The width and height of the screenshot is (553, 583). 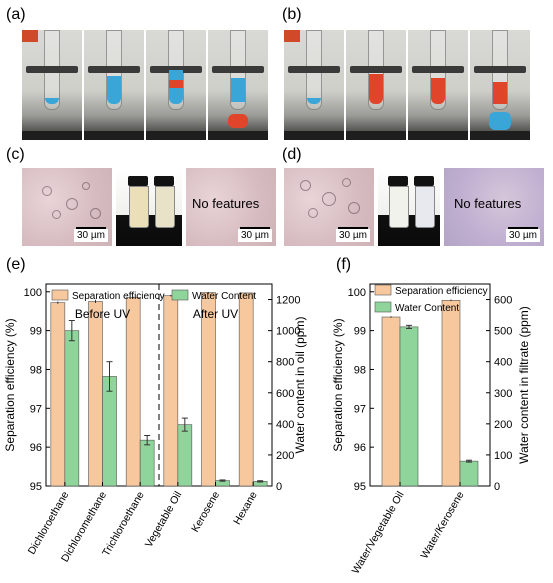 I want to click on panel-label-a: (a), so click(x=16, y=14).